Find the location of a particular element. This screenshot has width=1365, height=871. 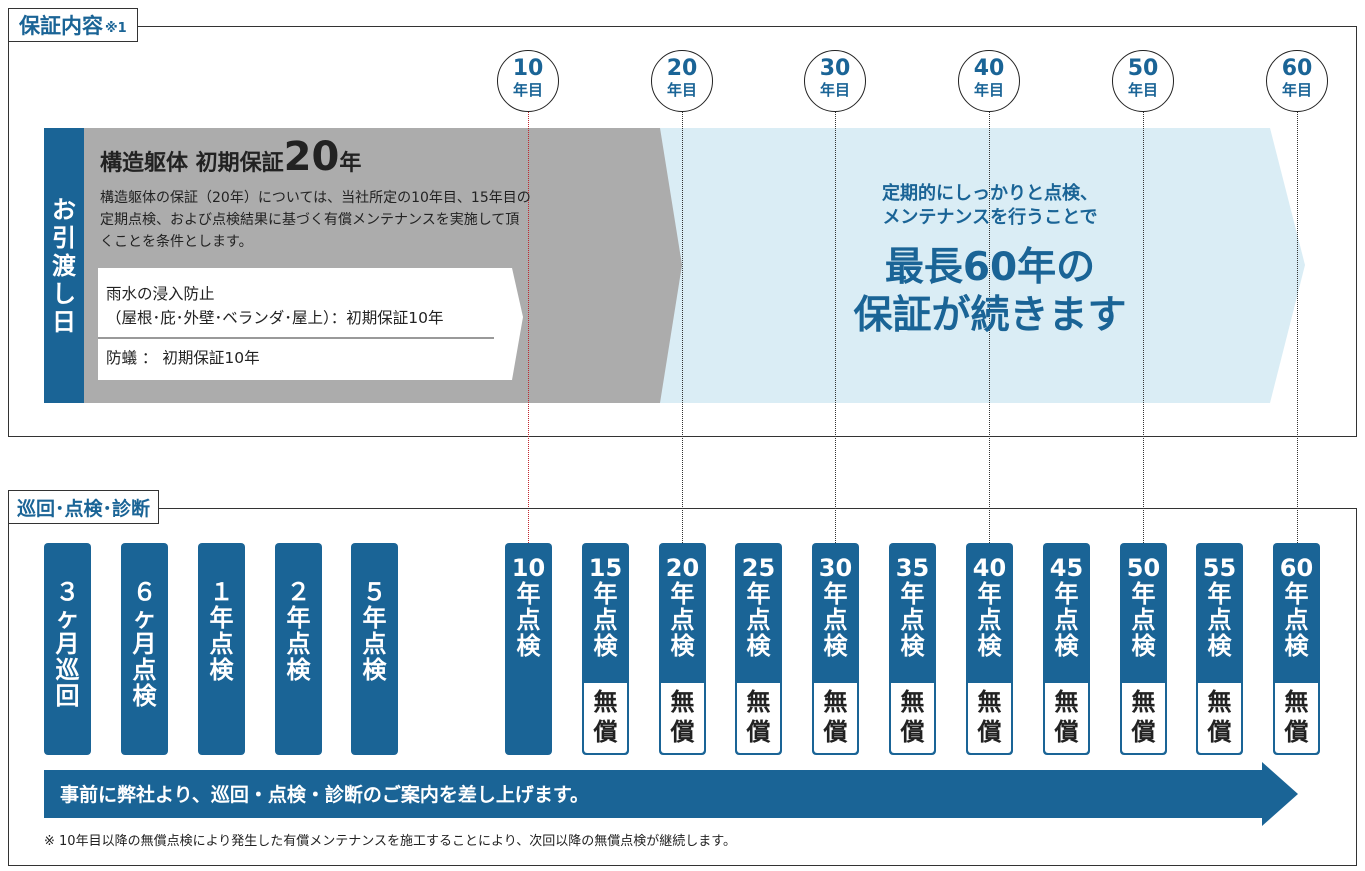

year-bubble-number: 10 is located at coordinates (528, 68).